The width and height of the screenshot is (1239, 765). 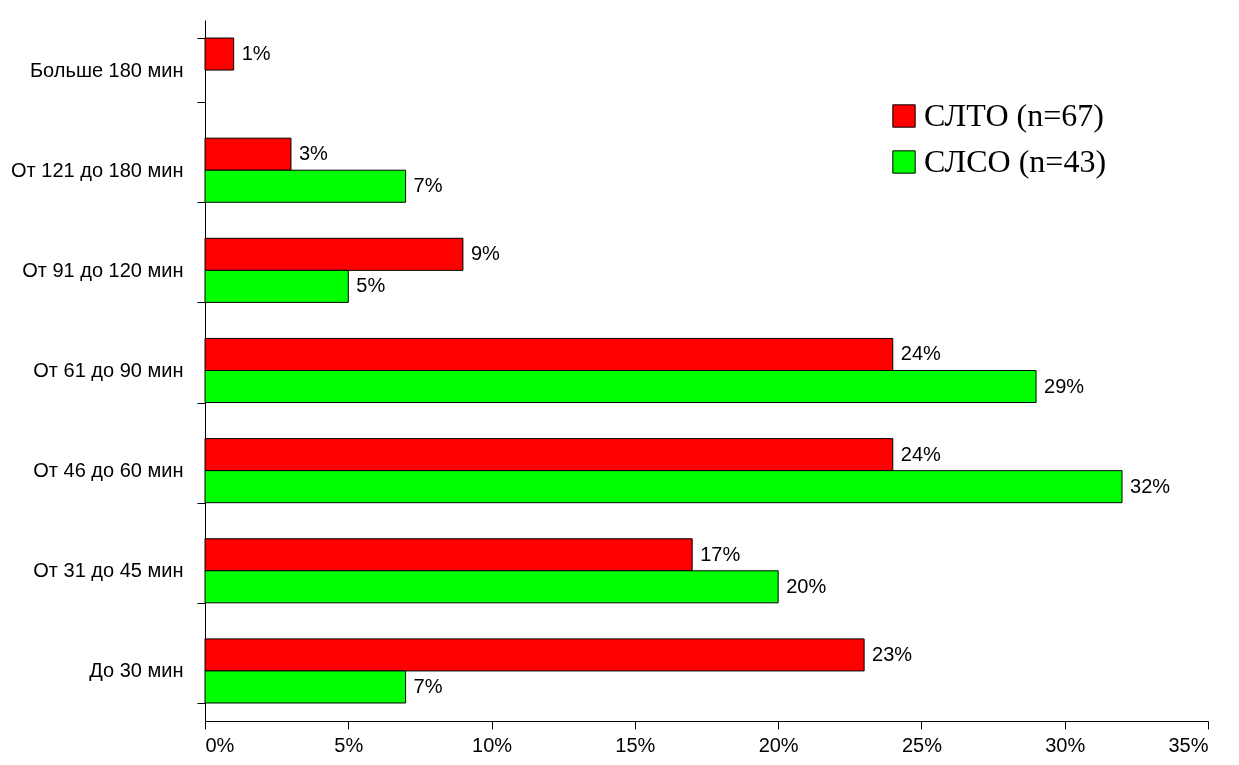 What do you see at coordinates (492, 744) in the screenshot?
I see `x-tick-label: 10%` at bounding box center [492, 744].